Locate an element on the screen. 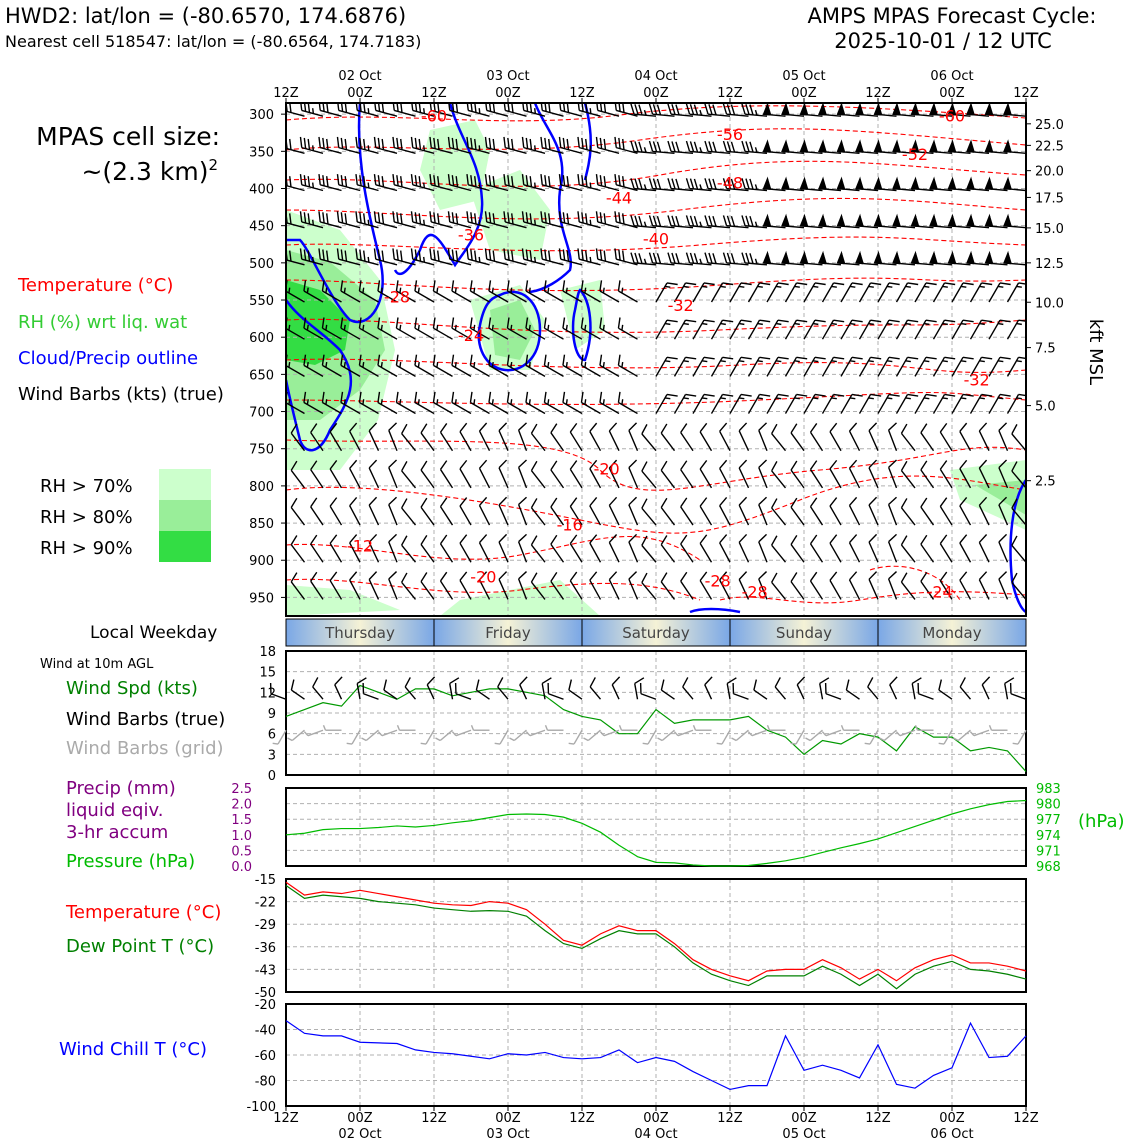  bottom-date-label: 02 Oct is located at coordinates (359, 1133).